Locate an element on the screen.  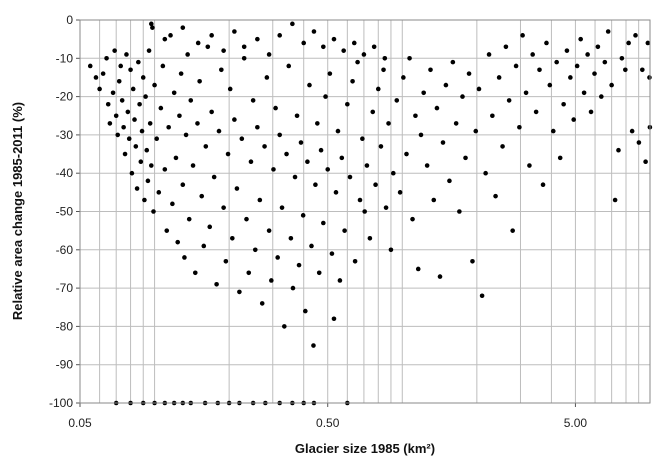
y-tick-label: 0 is located at coordinates (69, 20).